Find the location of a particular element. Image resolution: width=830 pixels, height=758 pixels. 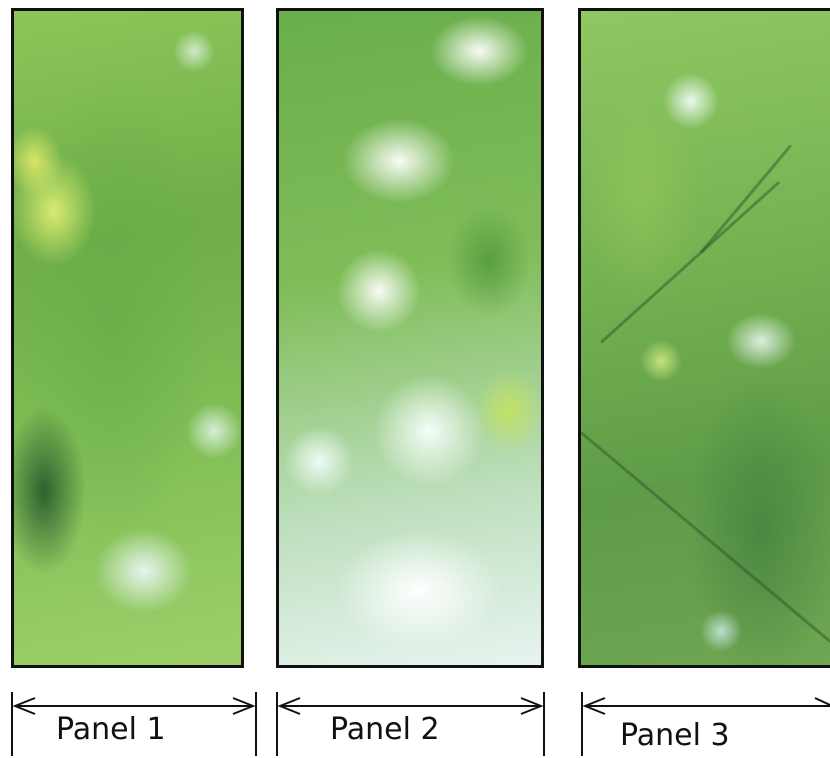

panel-3-label: Panel 3 is located at coordinates (675, 735).